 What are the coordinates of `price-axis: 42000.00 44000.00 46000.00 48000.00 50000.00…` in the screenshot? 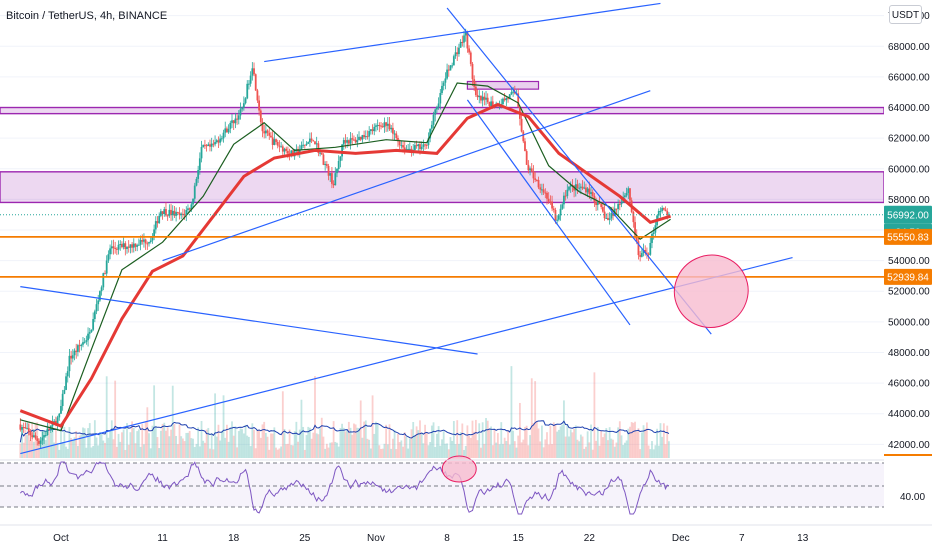 It's located at (908, 262).